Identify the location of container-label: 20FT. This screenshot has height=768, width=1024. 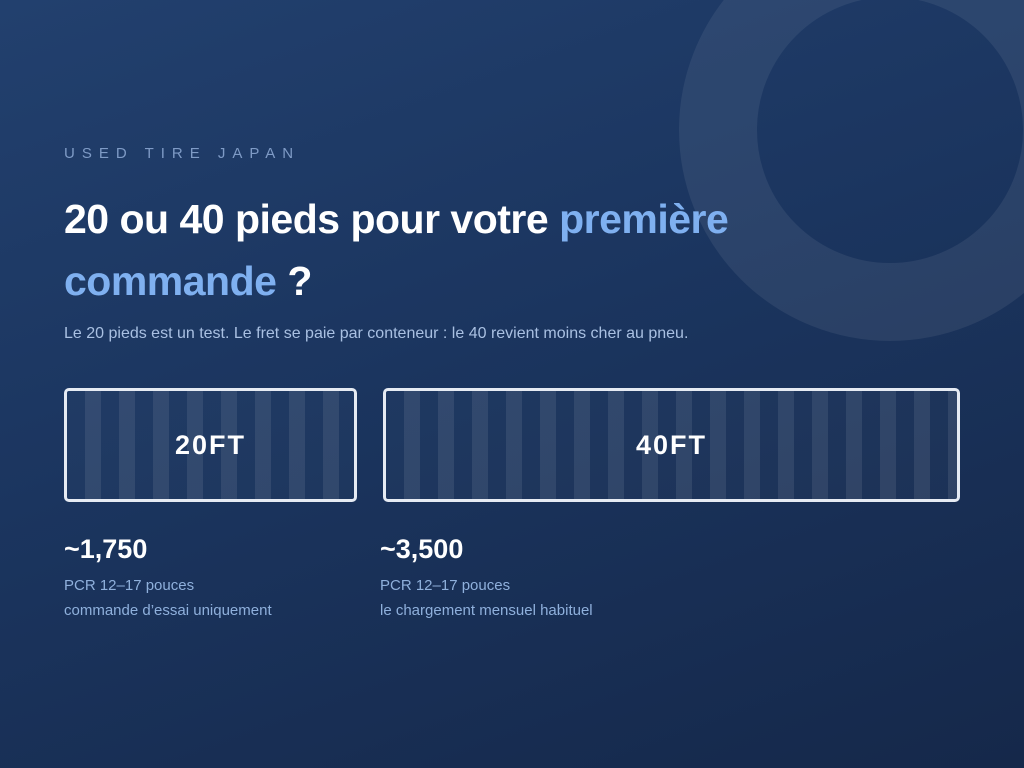
(210, 444).